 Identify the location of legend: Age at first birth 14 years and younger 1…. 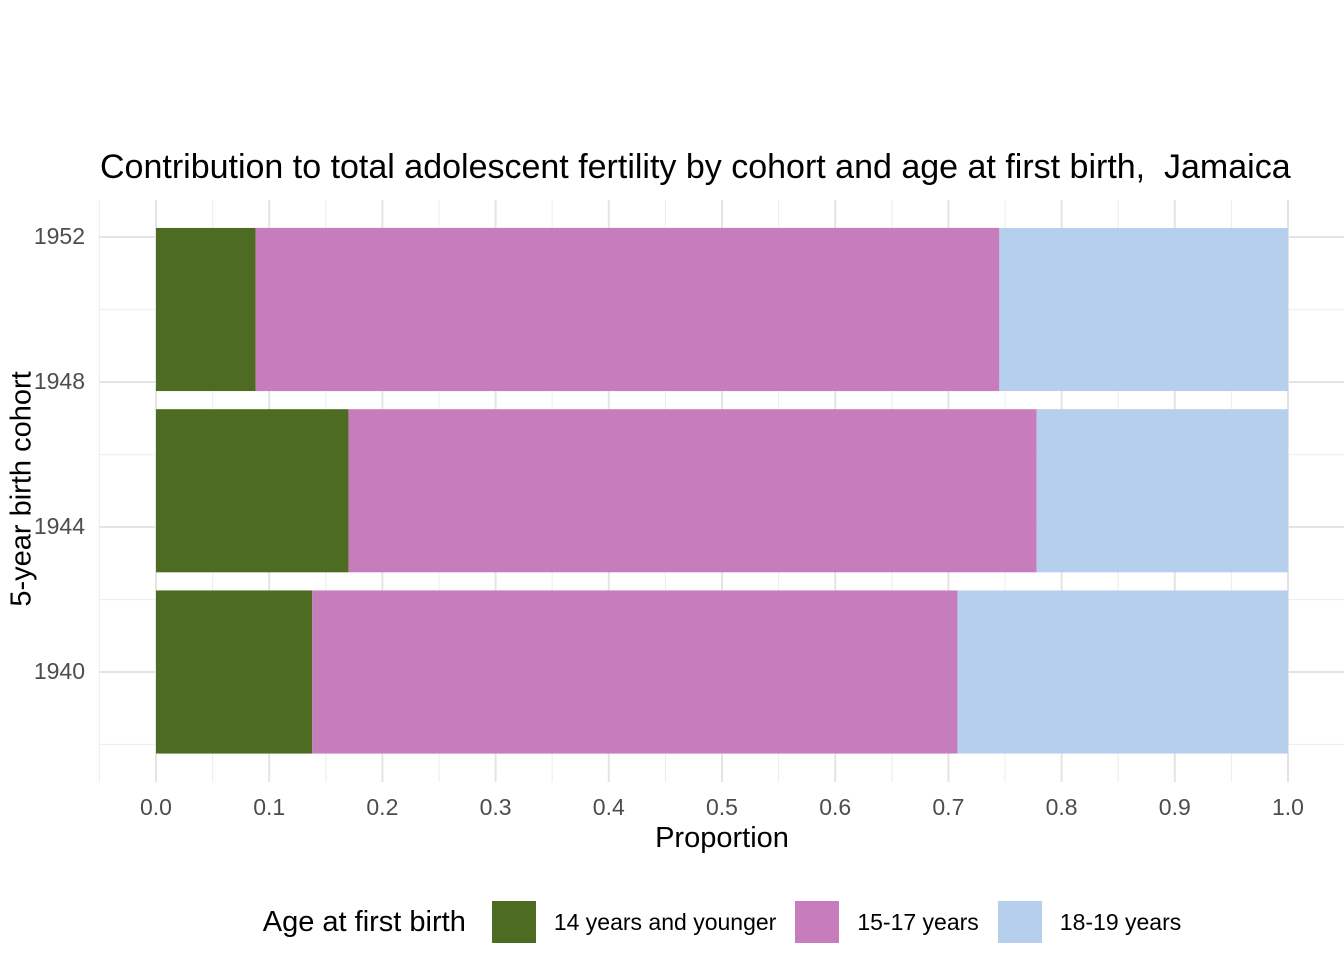
(722, 922).